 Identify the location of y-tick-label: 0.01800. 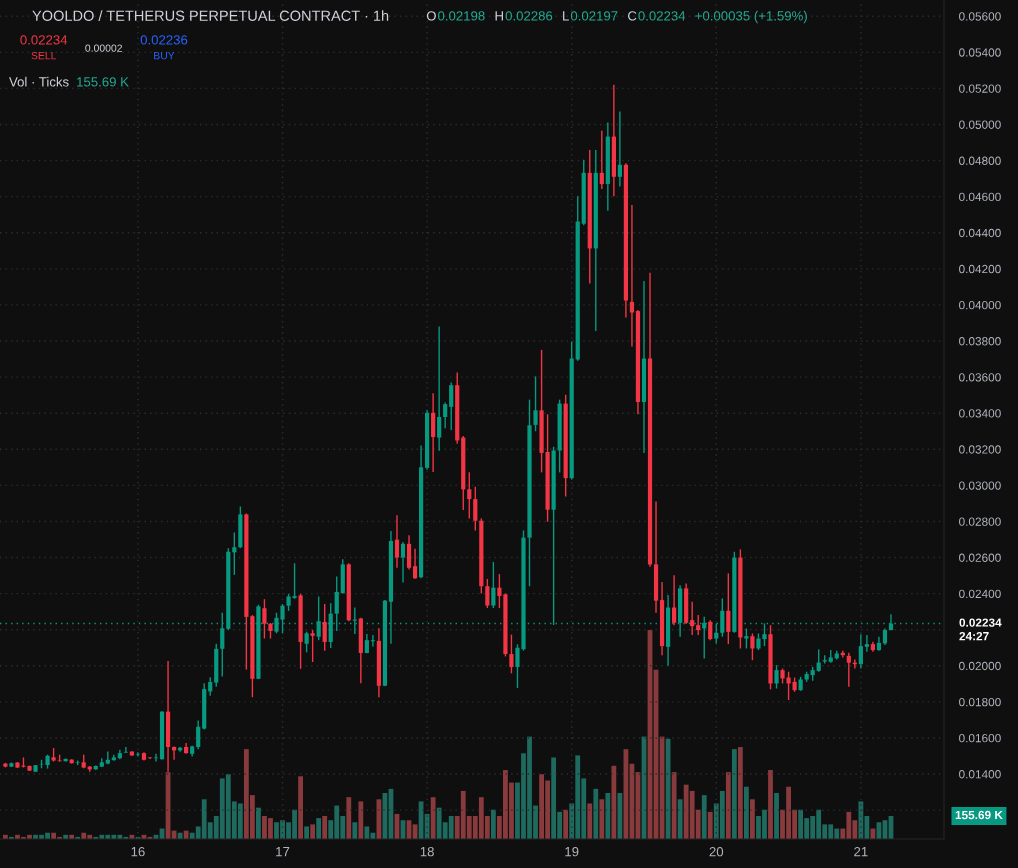
(980, 702).